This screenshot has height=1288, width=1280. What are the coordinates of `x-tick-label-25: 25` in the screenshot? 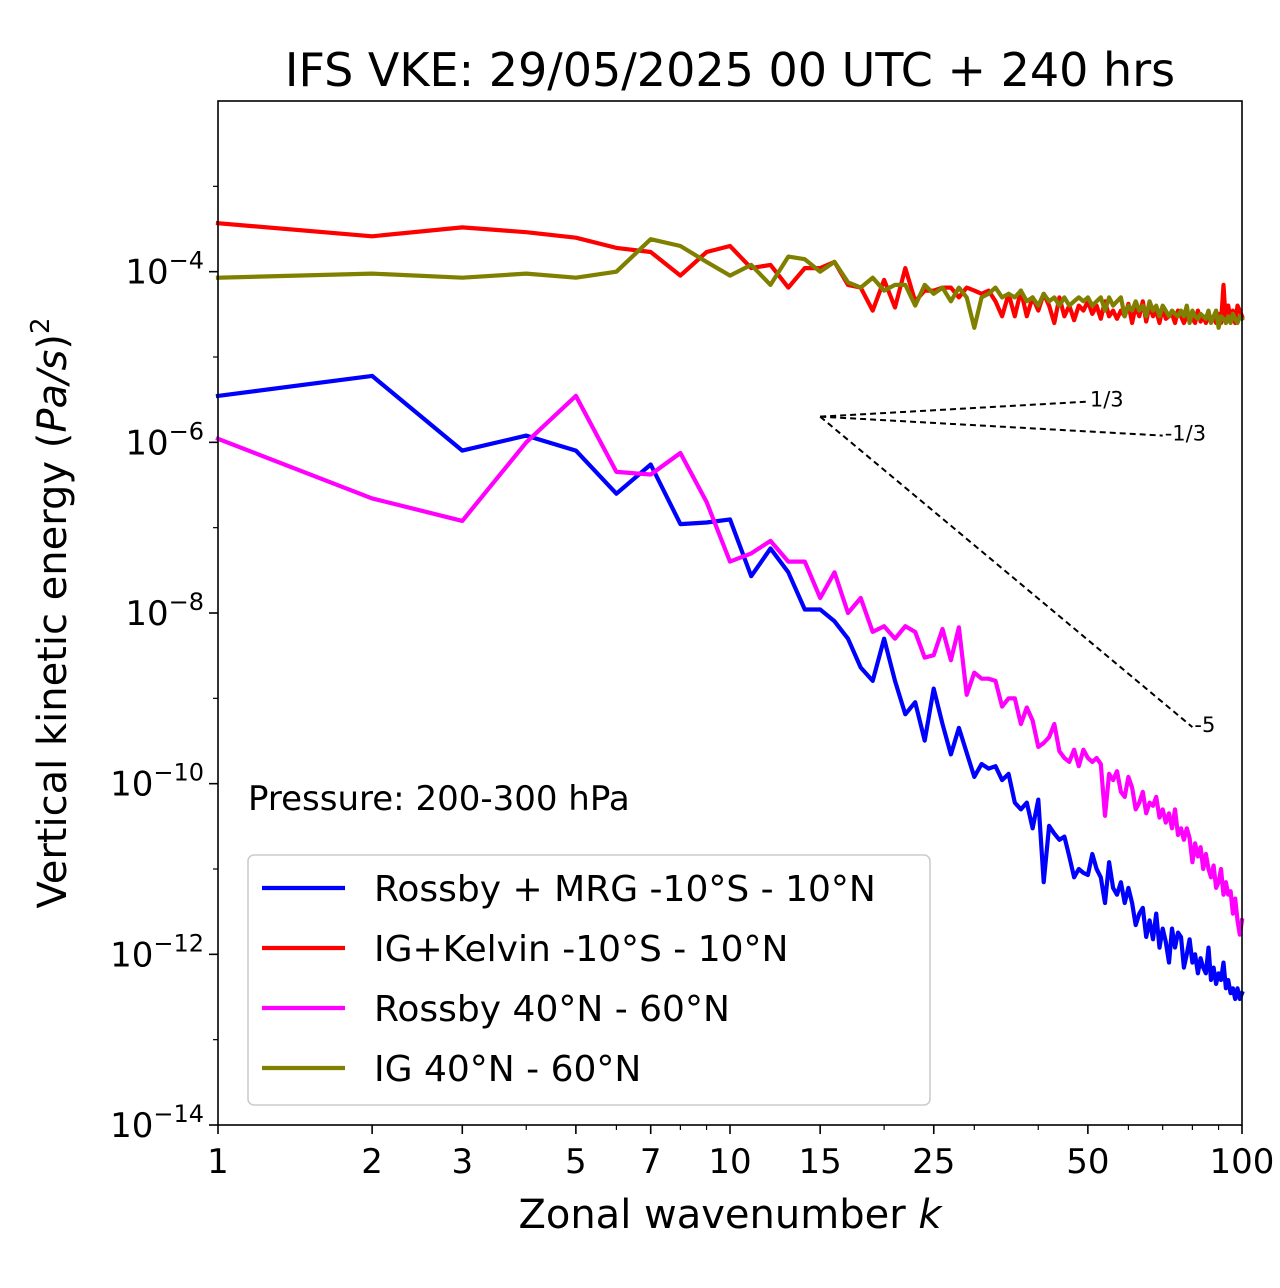 It's located at (933, 1162).